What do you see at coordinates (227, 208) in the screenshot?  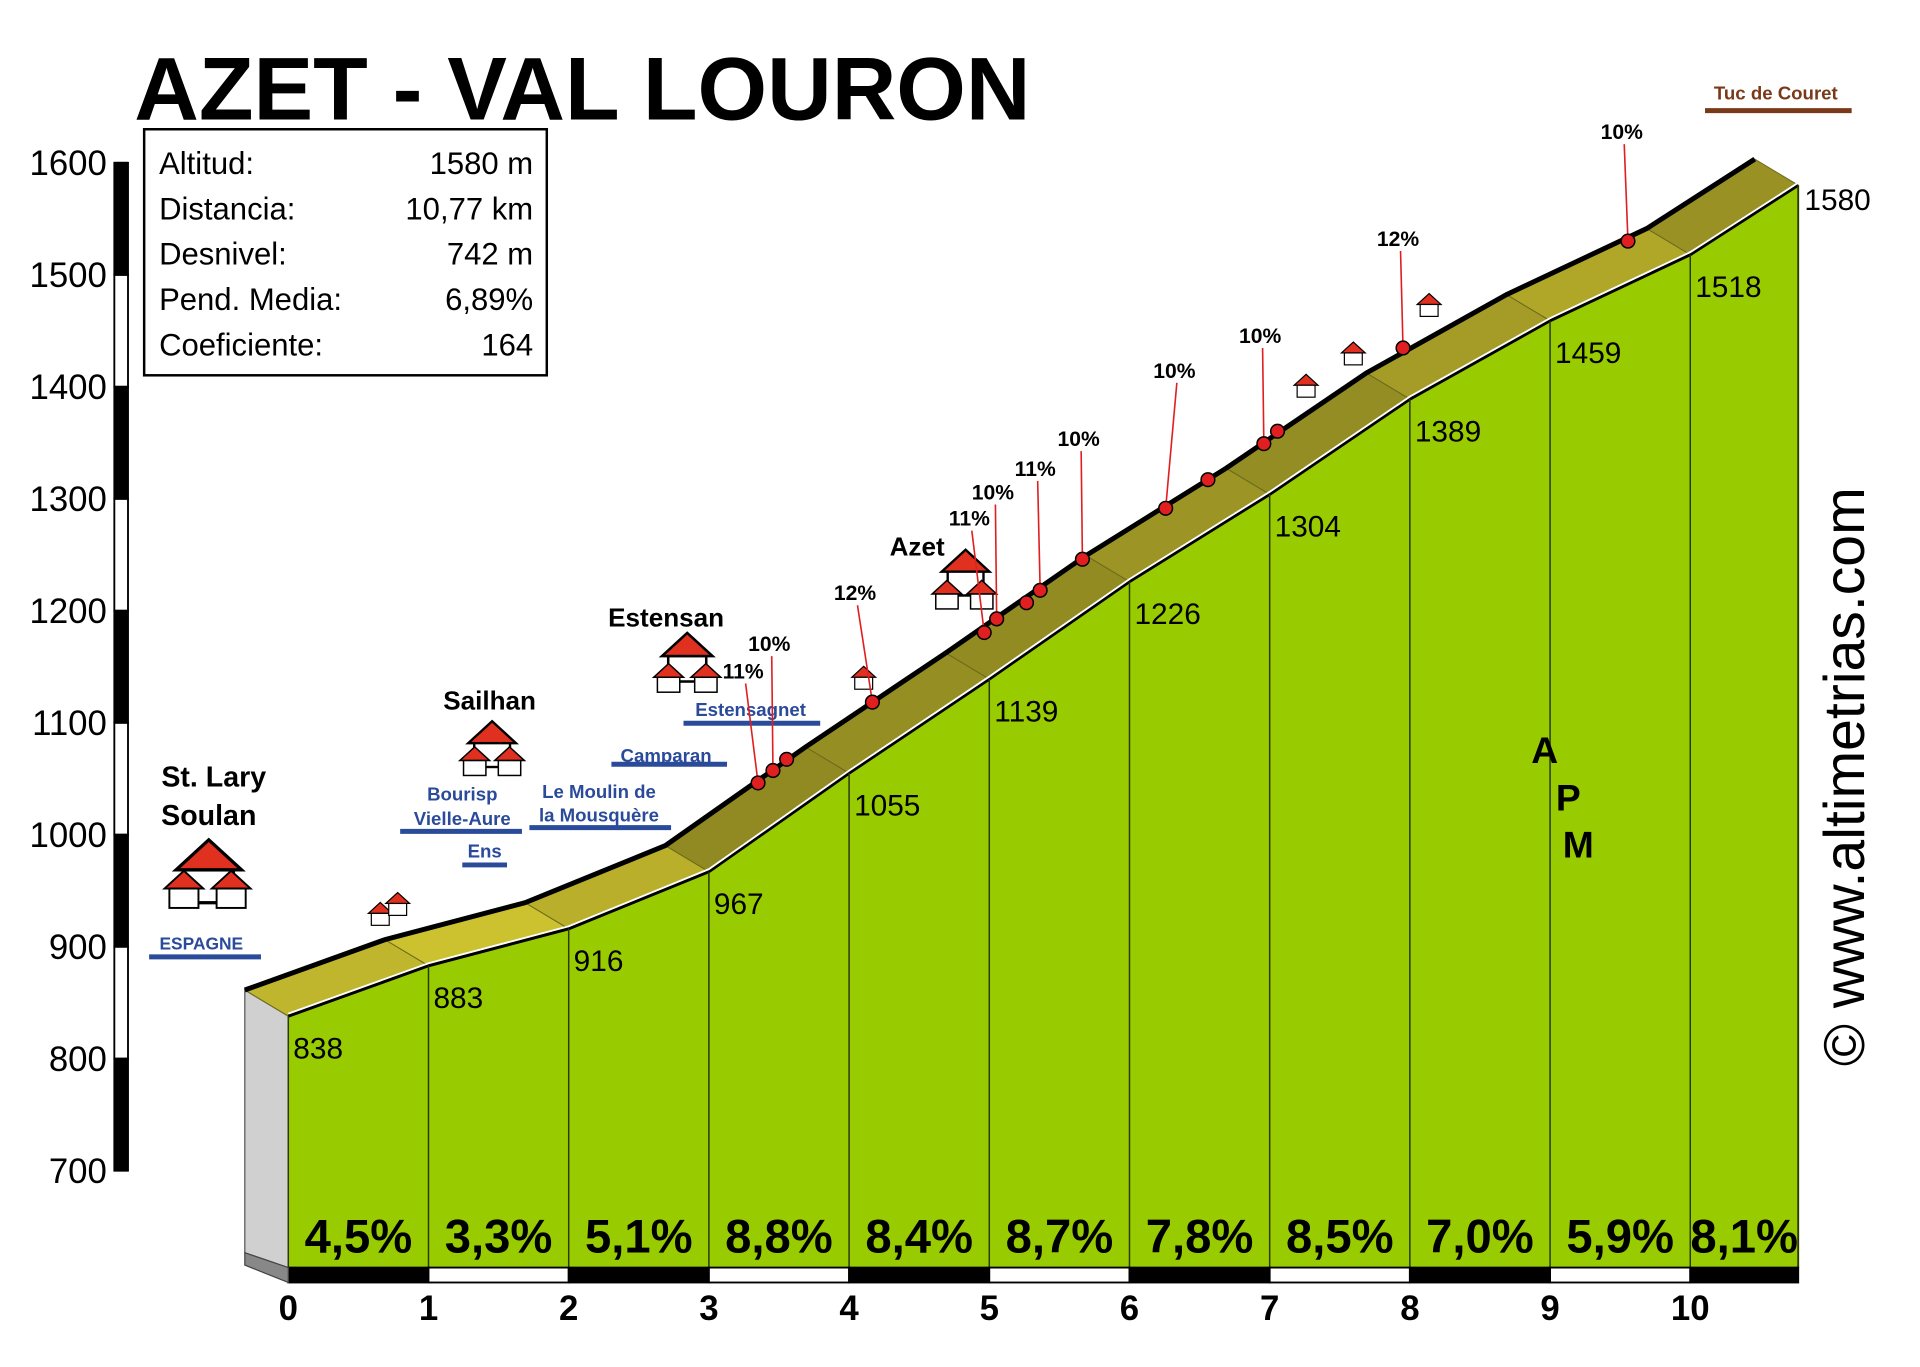 I see `stat-label: Distancia:` at bounding box center [227, 208].